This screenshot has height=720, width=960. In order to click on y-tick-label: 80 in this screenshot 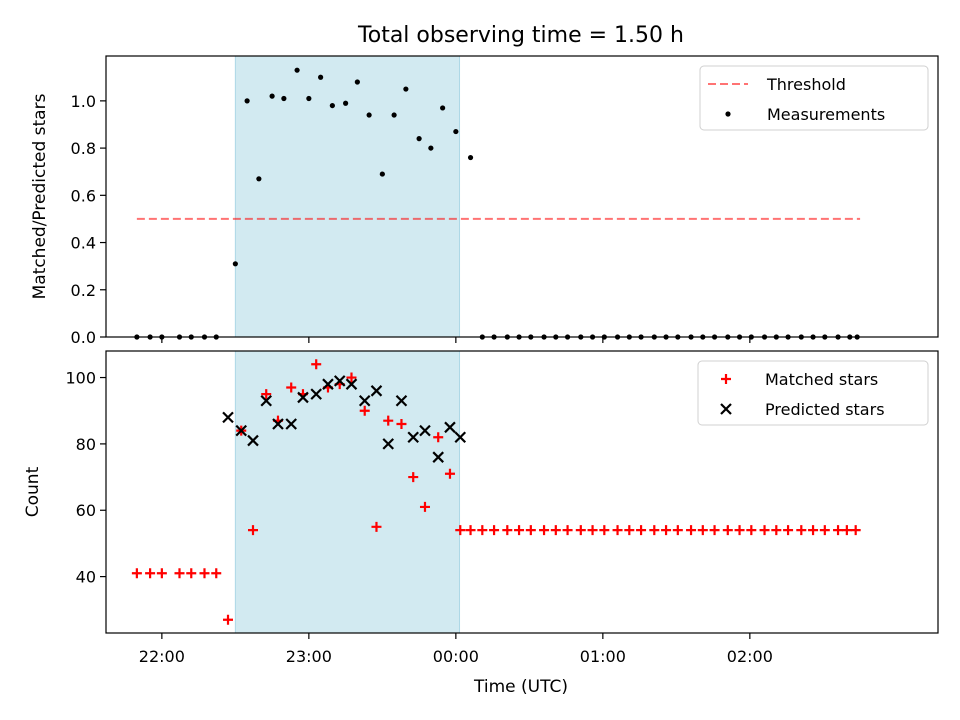, I will do `click(86, 444)`.